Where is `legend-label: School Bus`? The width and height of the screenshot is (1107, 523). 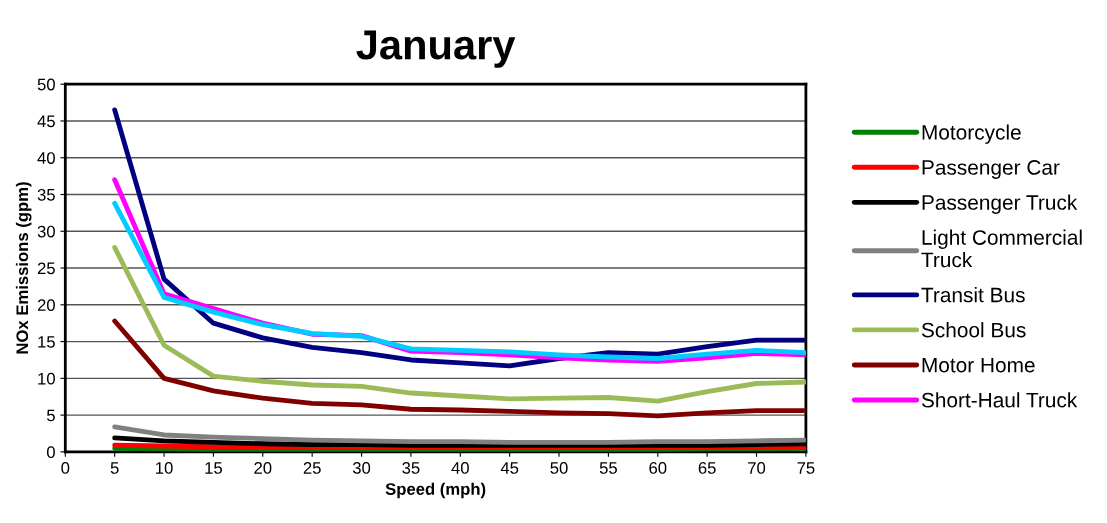
legend-label: School Bus is located at coordinates (973, 330).